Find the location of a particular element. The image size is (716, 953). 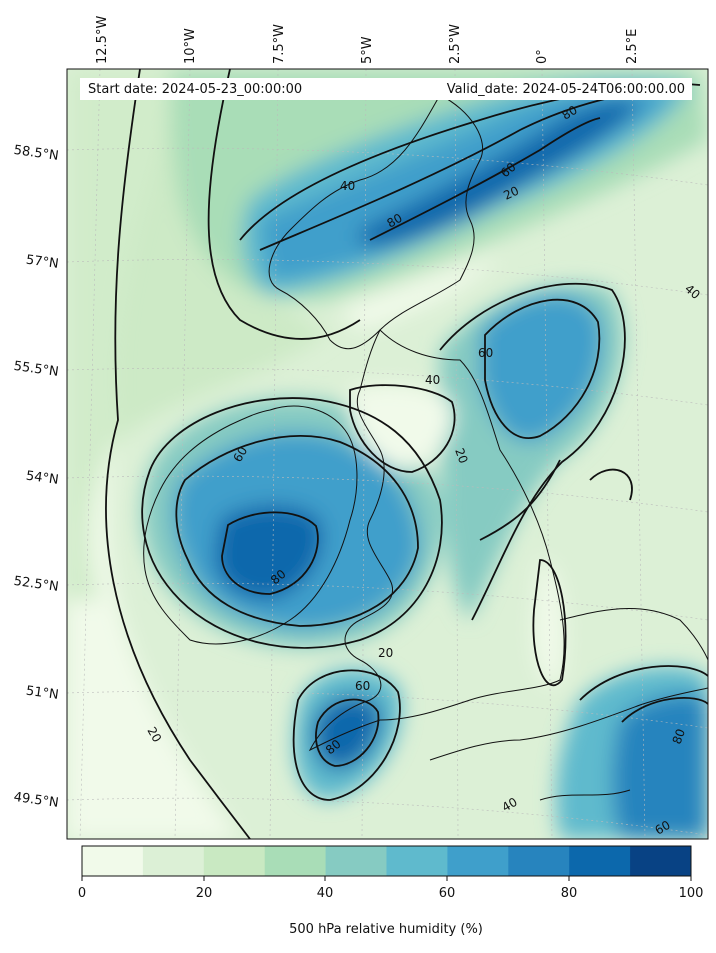

lon-label: 2.5°W is located at coordinates (455, 44).